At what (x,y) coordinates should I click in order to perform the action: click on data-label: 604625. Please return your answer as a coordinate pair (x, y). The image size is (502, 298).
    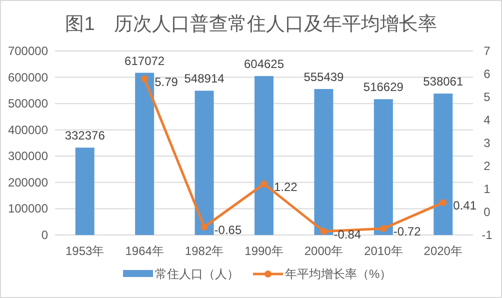
    Looking at the image, I should click on (264, 64).